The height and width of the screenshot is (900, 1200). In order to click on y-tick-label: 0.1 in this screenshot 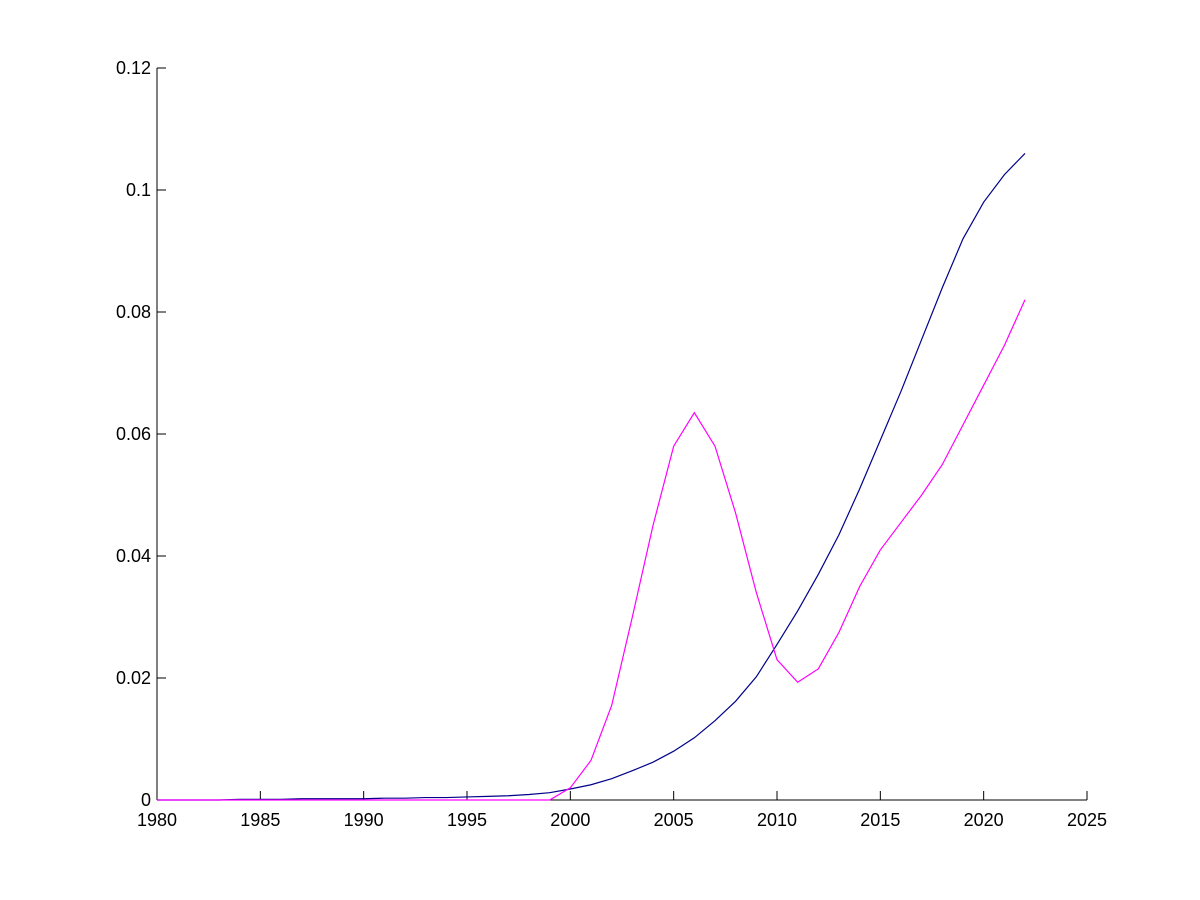, I will do `click(138, 190)`.